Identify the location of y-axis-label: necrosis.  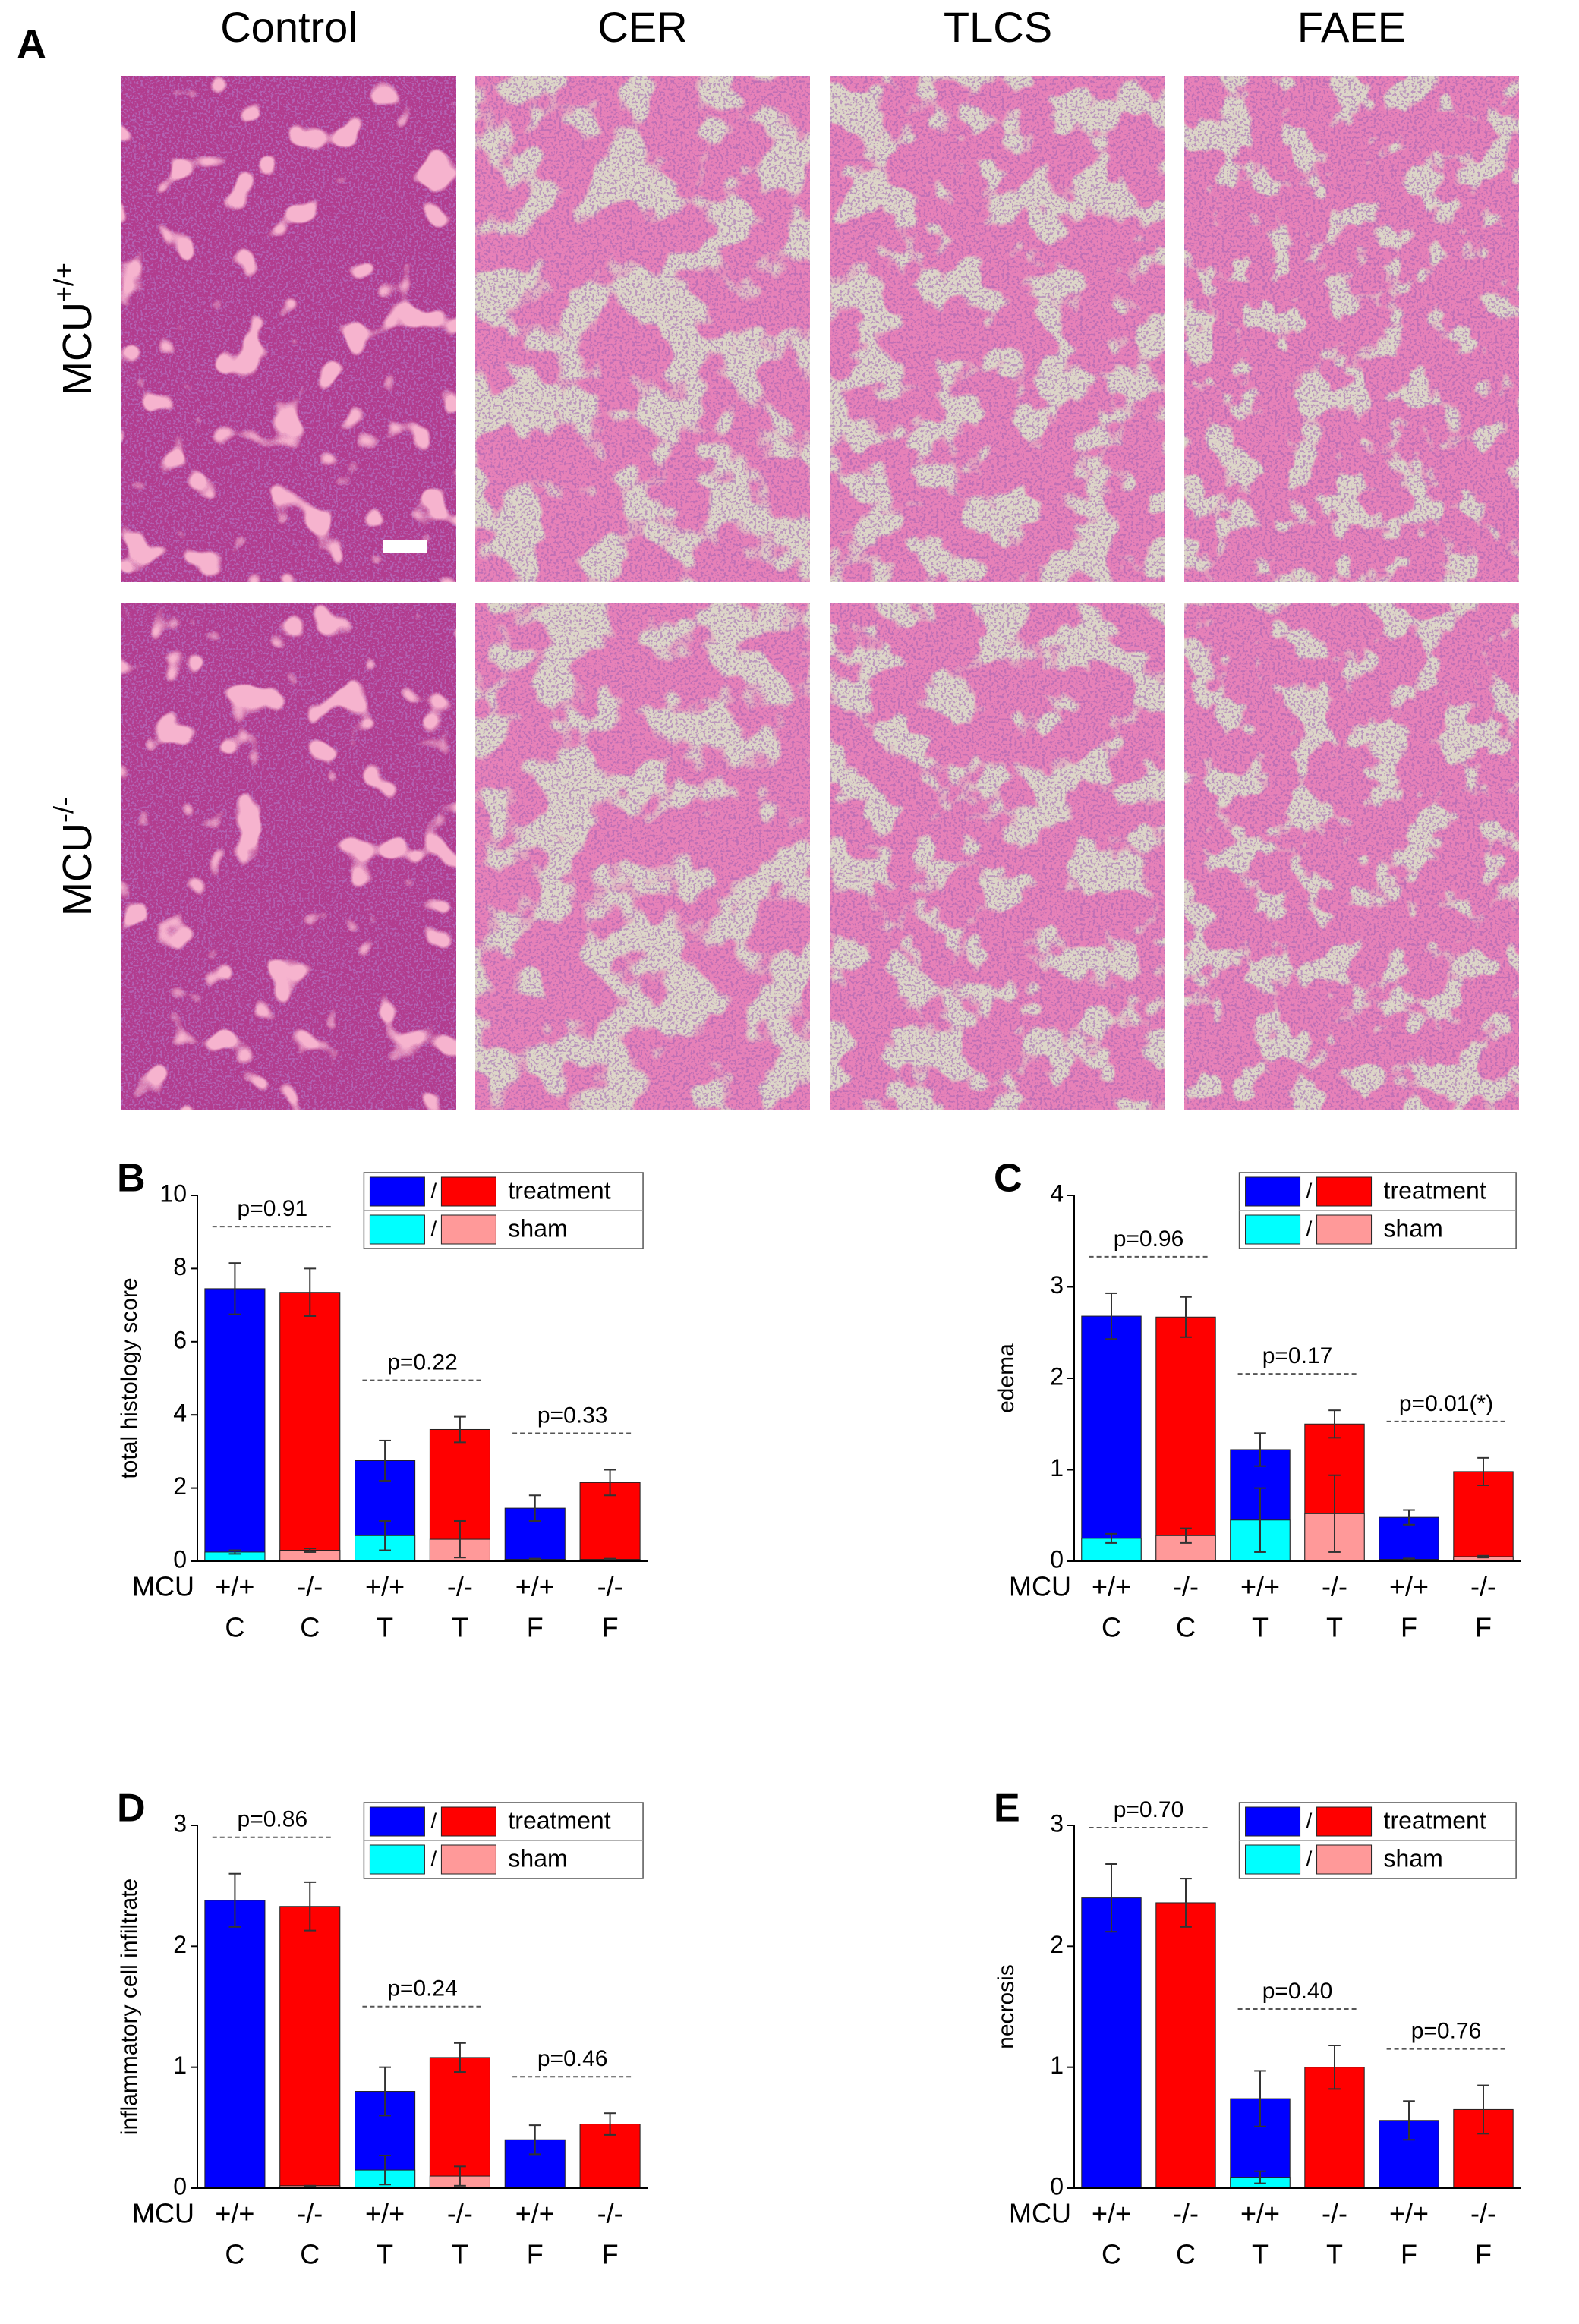
(1006, 2007).